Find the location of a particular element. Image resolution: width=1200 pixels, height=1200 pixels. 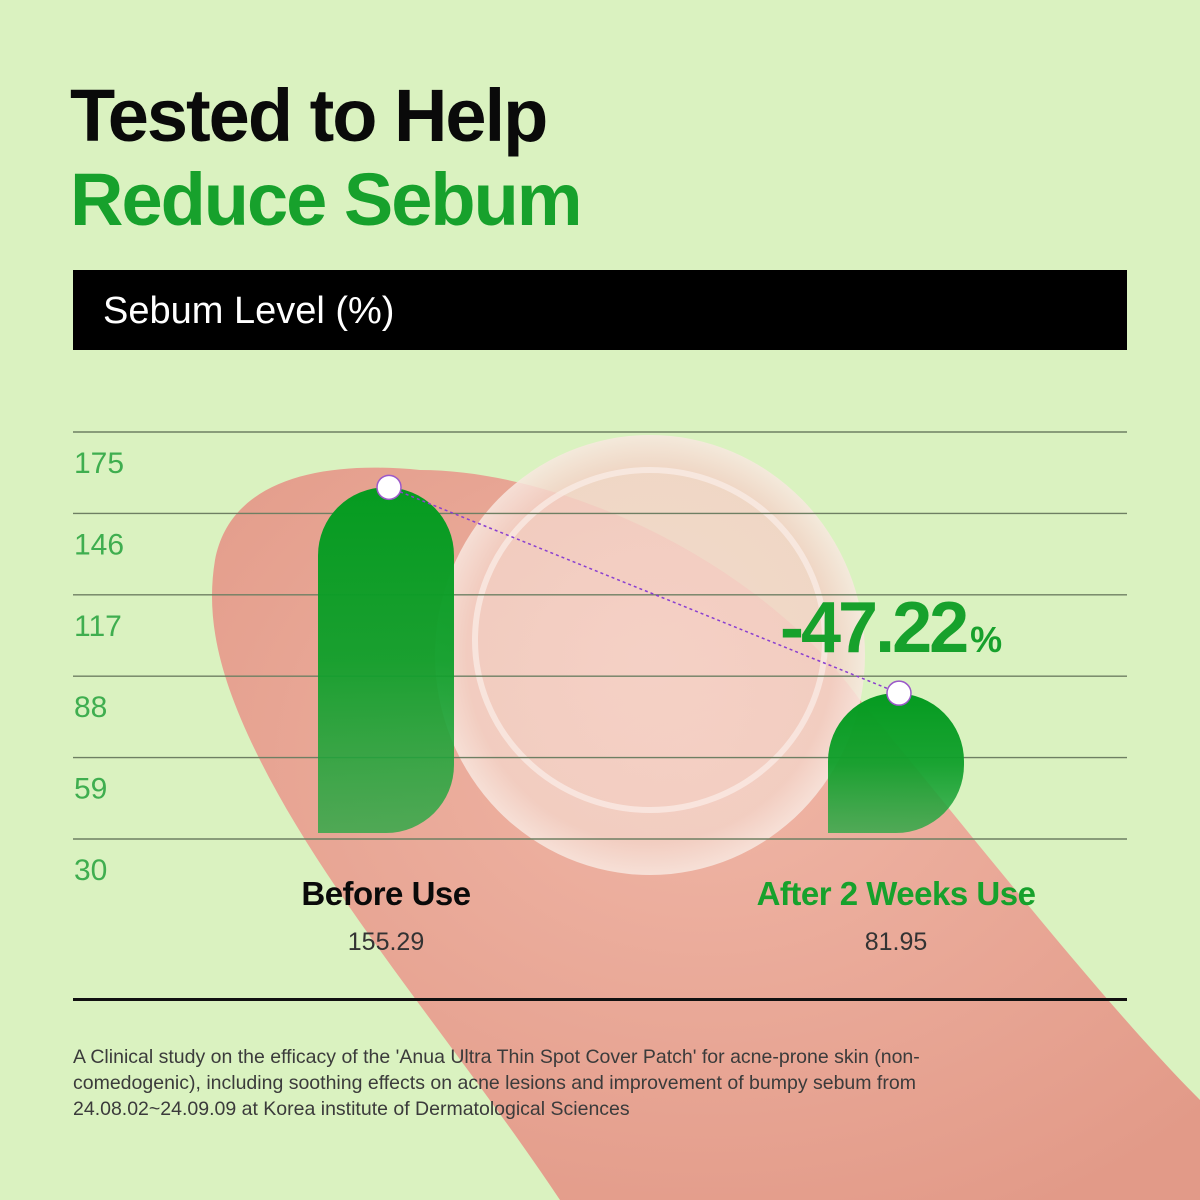

y-tick-label: 175 is located at coordinates (99, 463).